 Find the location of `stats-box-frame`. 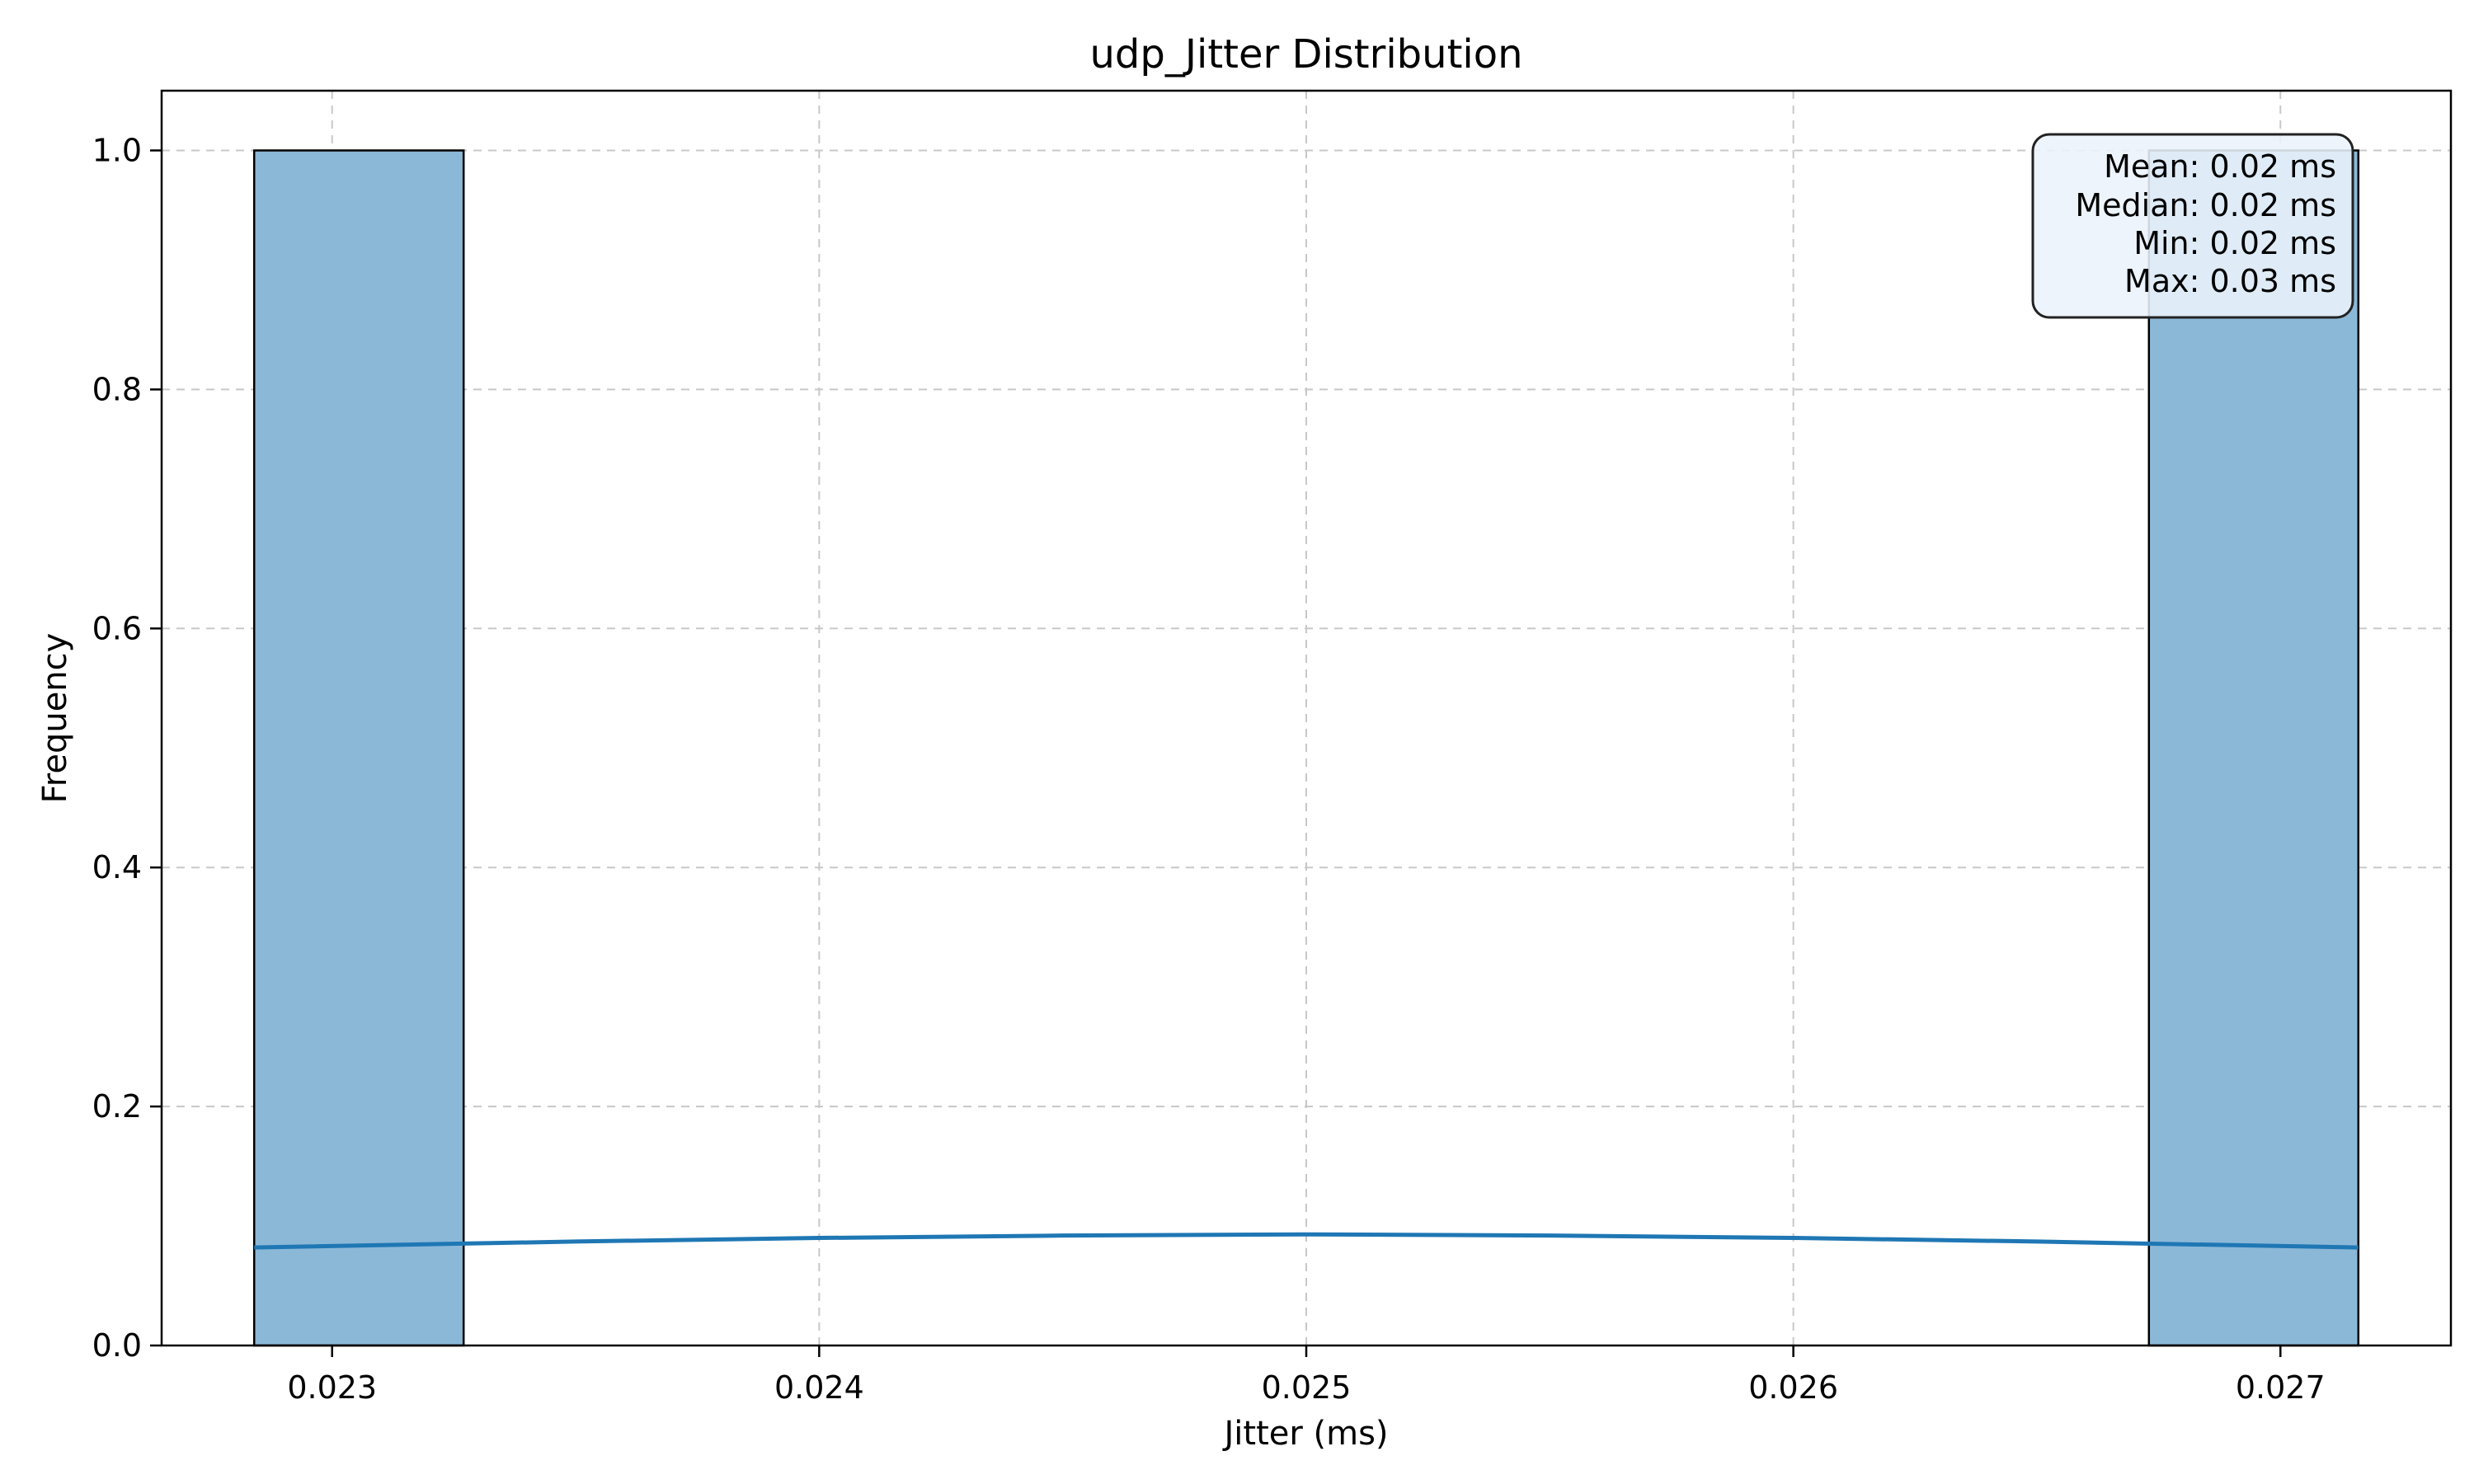

stats-box-frame is located at coordinates (2192, 226).